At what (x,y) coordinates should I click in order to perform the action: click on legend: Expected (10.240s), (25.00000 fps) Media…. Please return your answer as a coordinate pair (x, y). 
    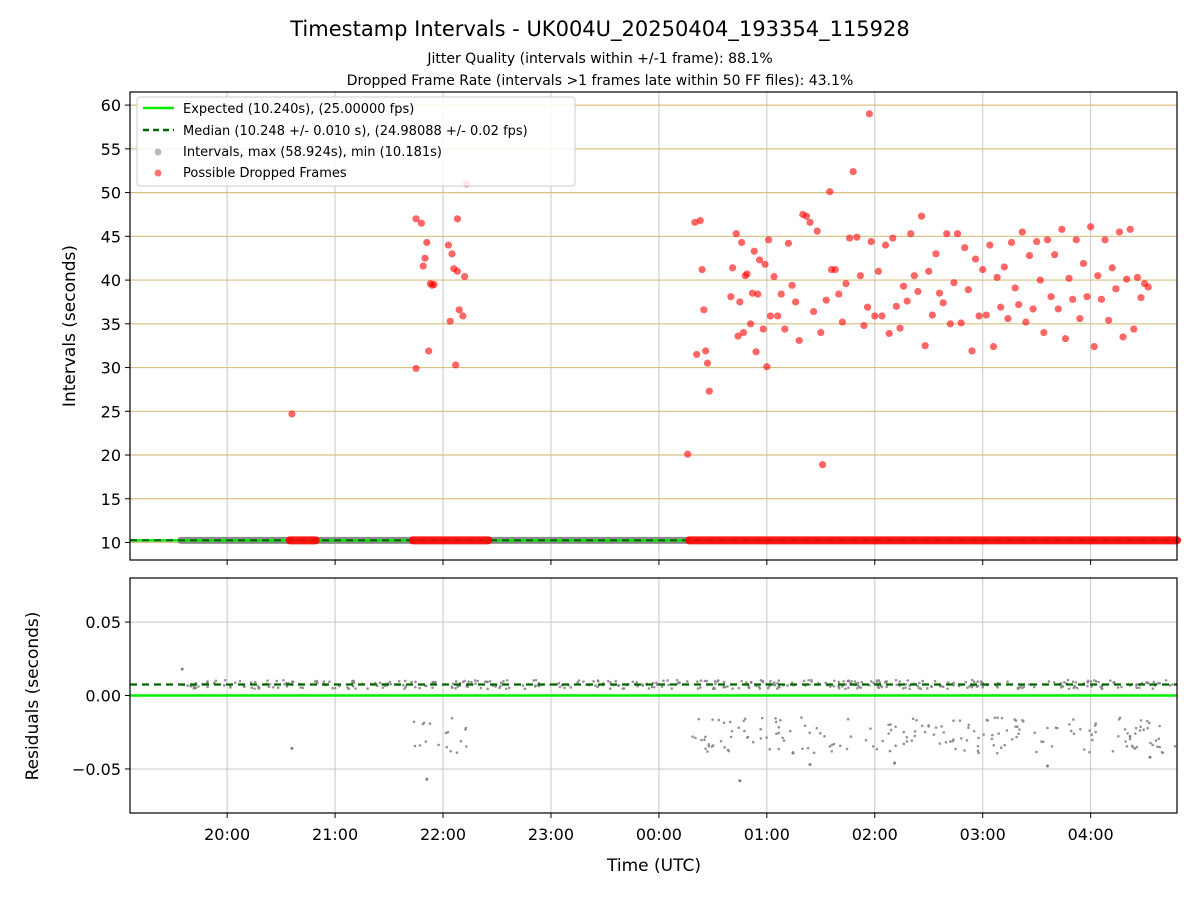
    Looking at the image, I should click on (356, 141).